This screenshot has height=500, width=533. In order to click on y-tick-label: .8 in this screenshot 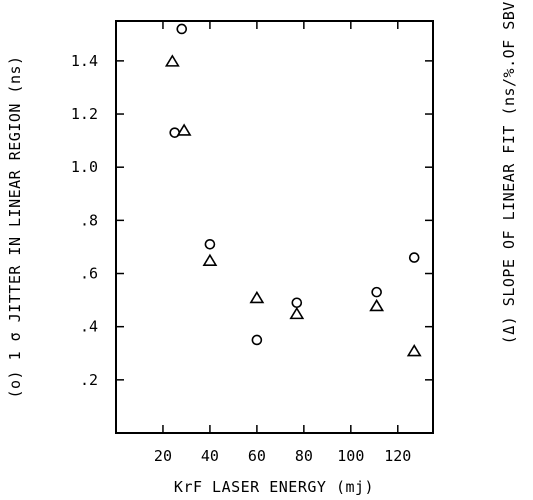, I will do `click(89, 220)`.